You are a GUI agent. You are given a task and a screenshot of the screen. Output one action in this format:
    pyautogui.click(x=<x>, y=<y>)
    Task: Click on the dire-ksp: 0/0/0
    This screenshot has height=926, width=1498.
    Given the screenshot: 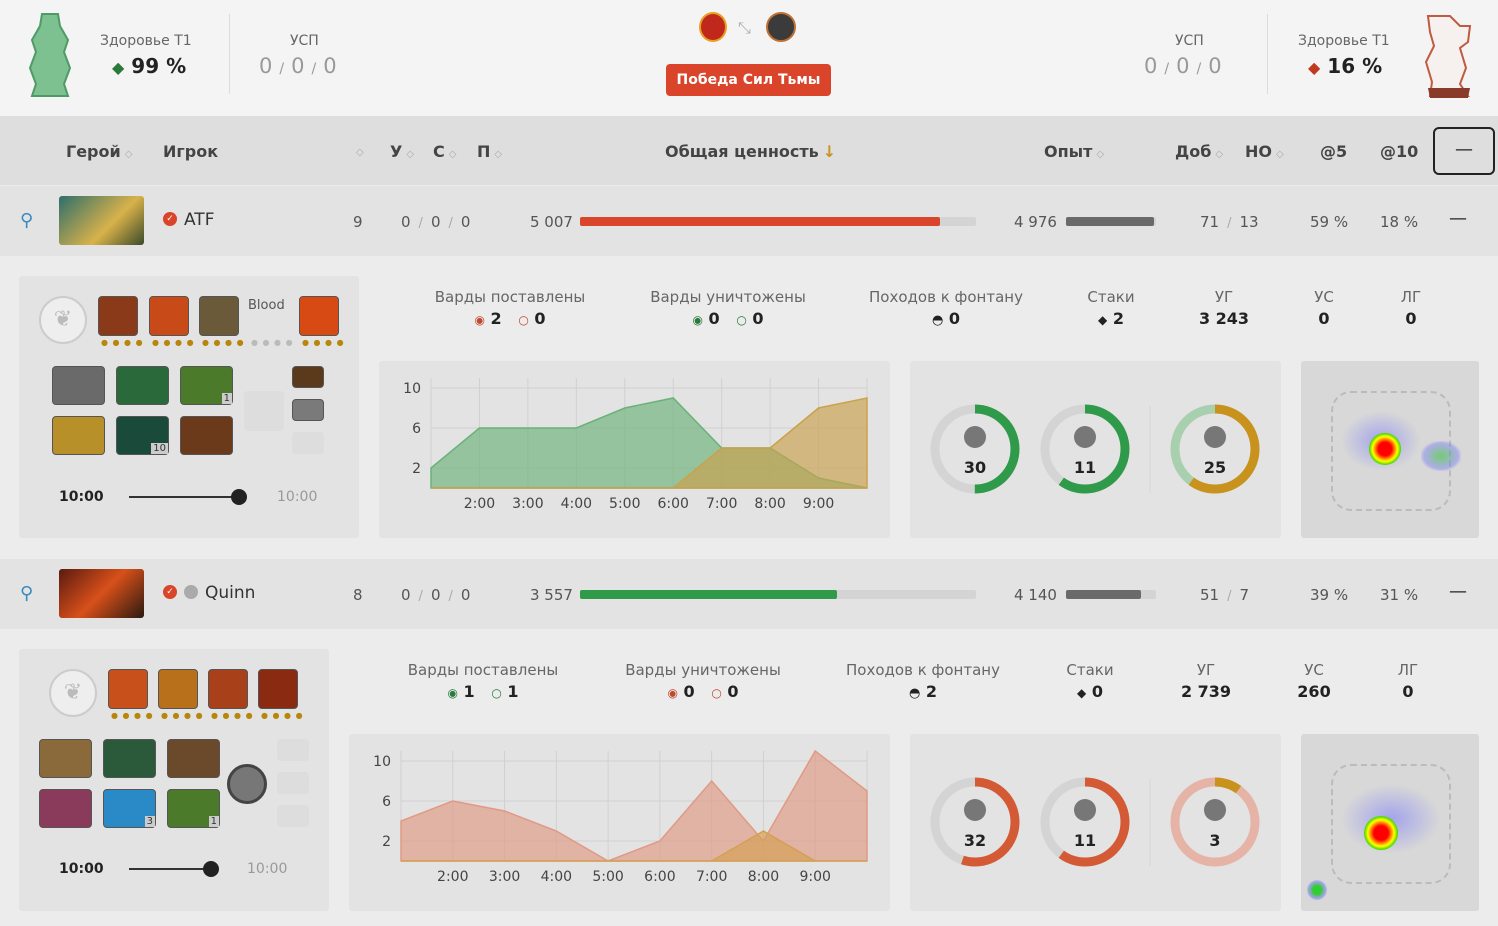 What is the action you would take?
    pyautogui.click(x=1183, y=66)
    